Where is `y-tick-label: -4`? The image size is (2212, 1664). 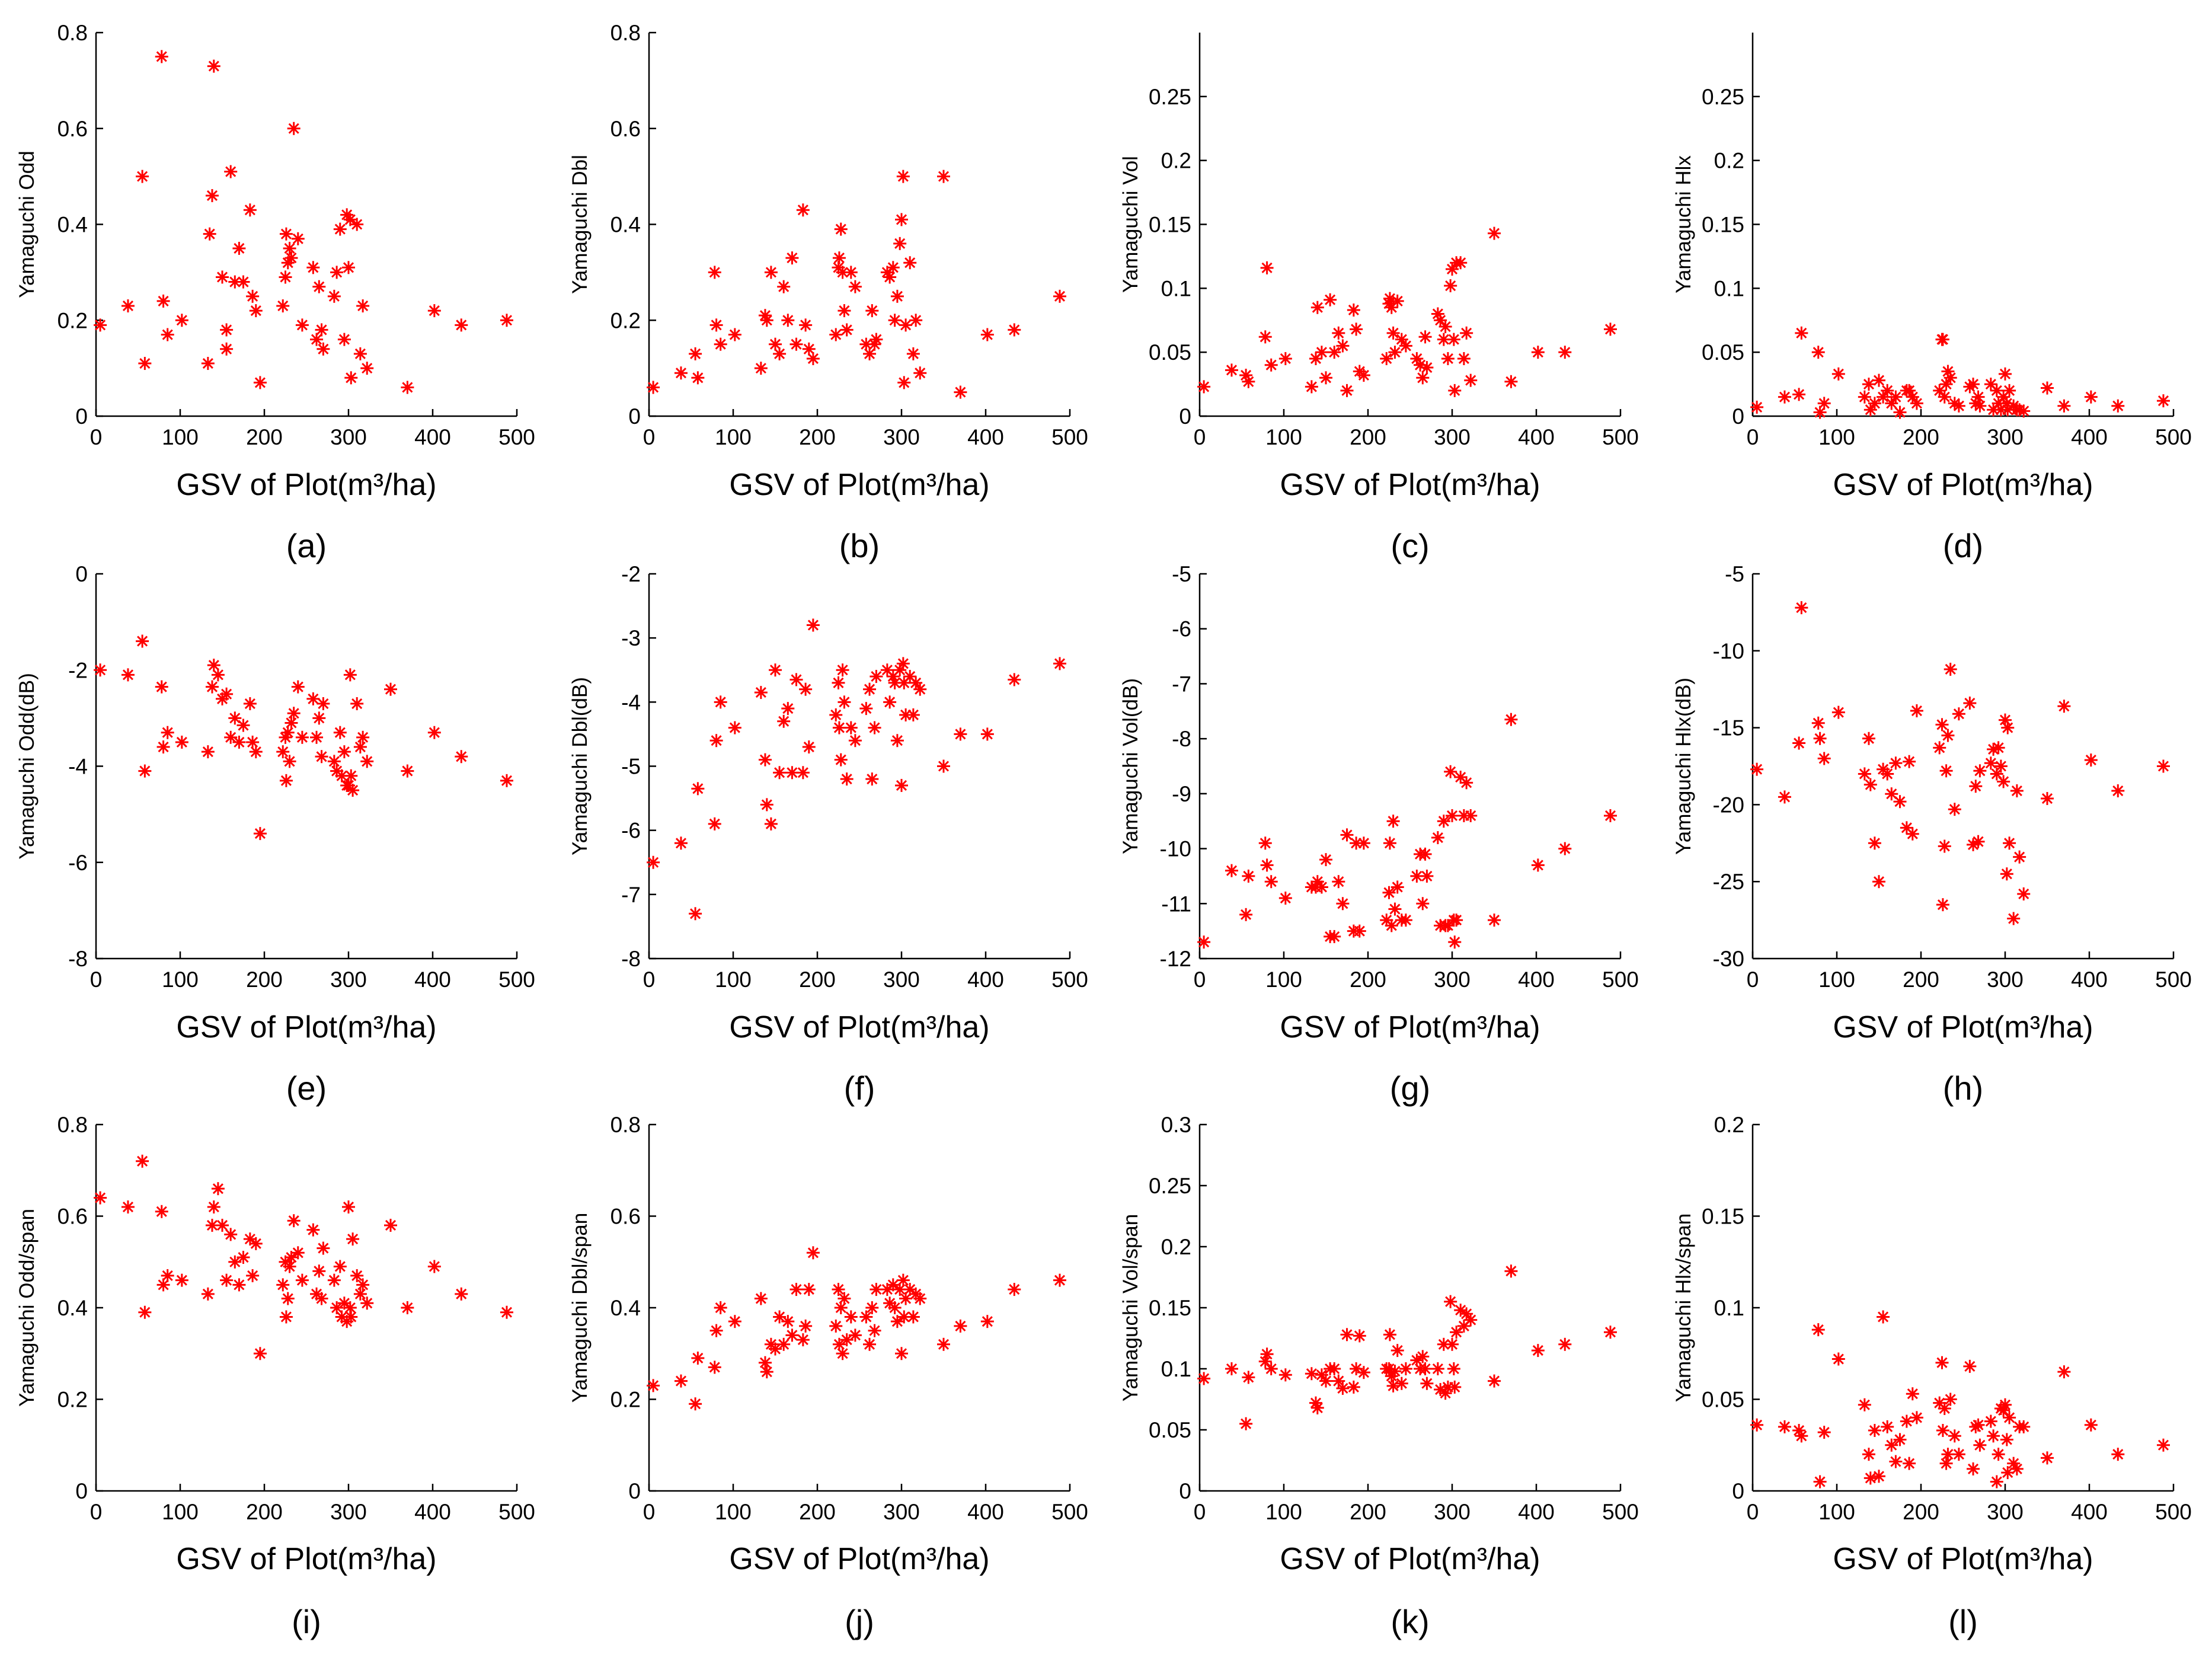
y-tick-label: -4 is located at coordinates (631, 702).